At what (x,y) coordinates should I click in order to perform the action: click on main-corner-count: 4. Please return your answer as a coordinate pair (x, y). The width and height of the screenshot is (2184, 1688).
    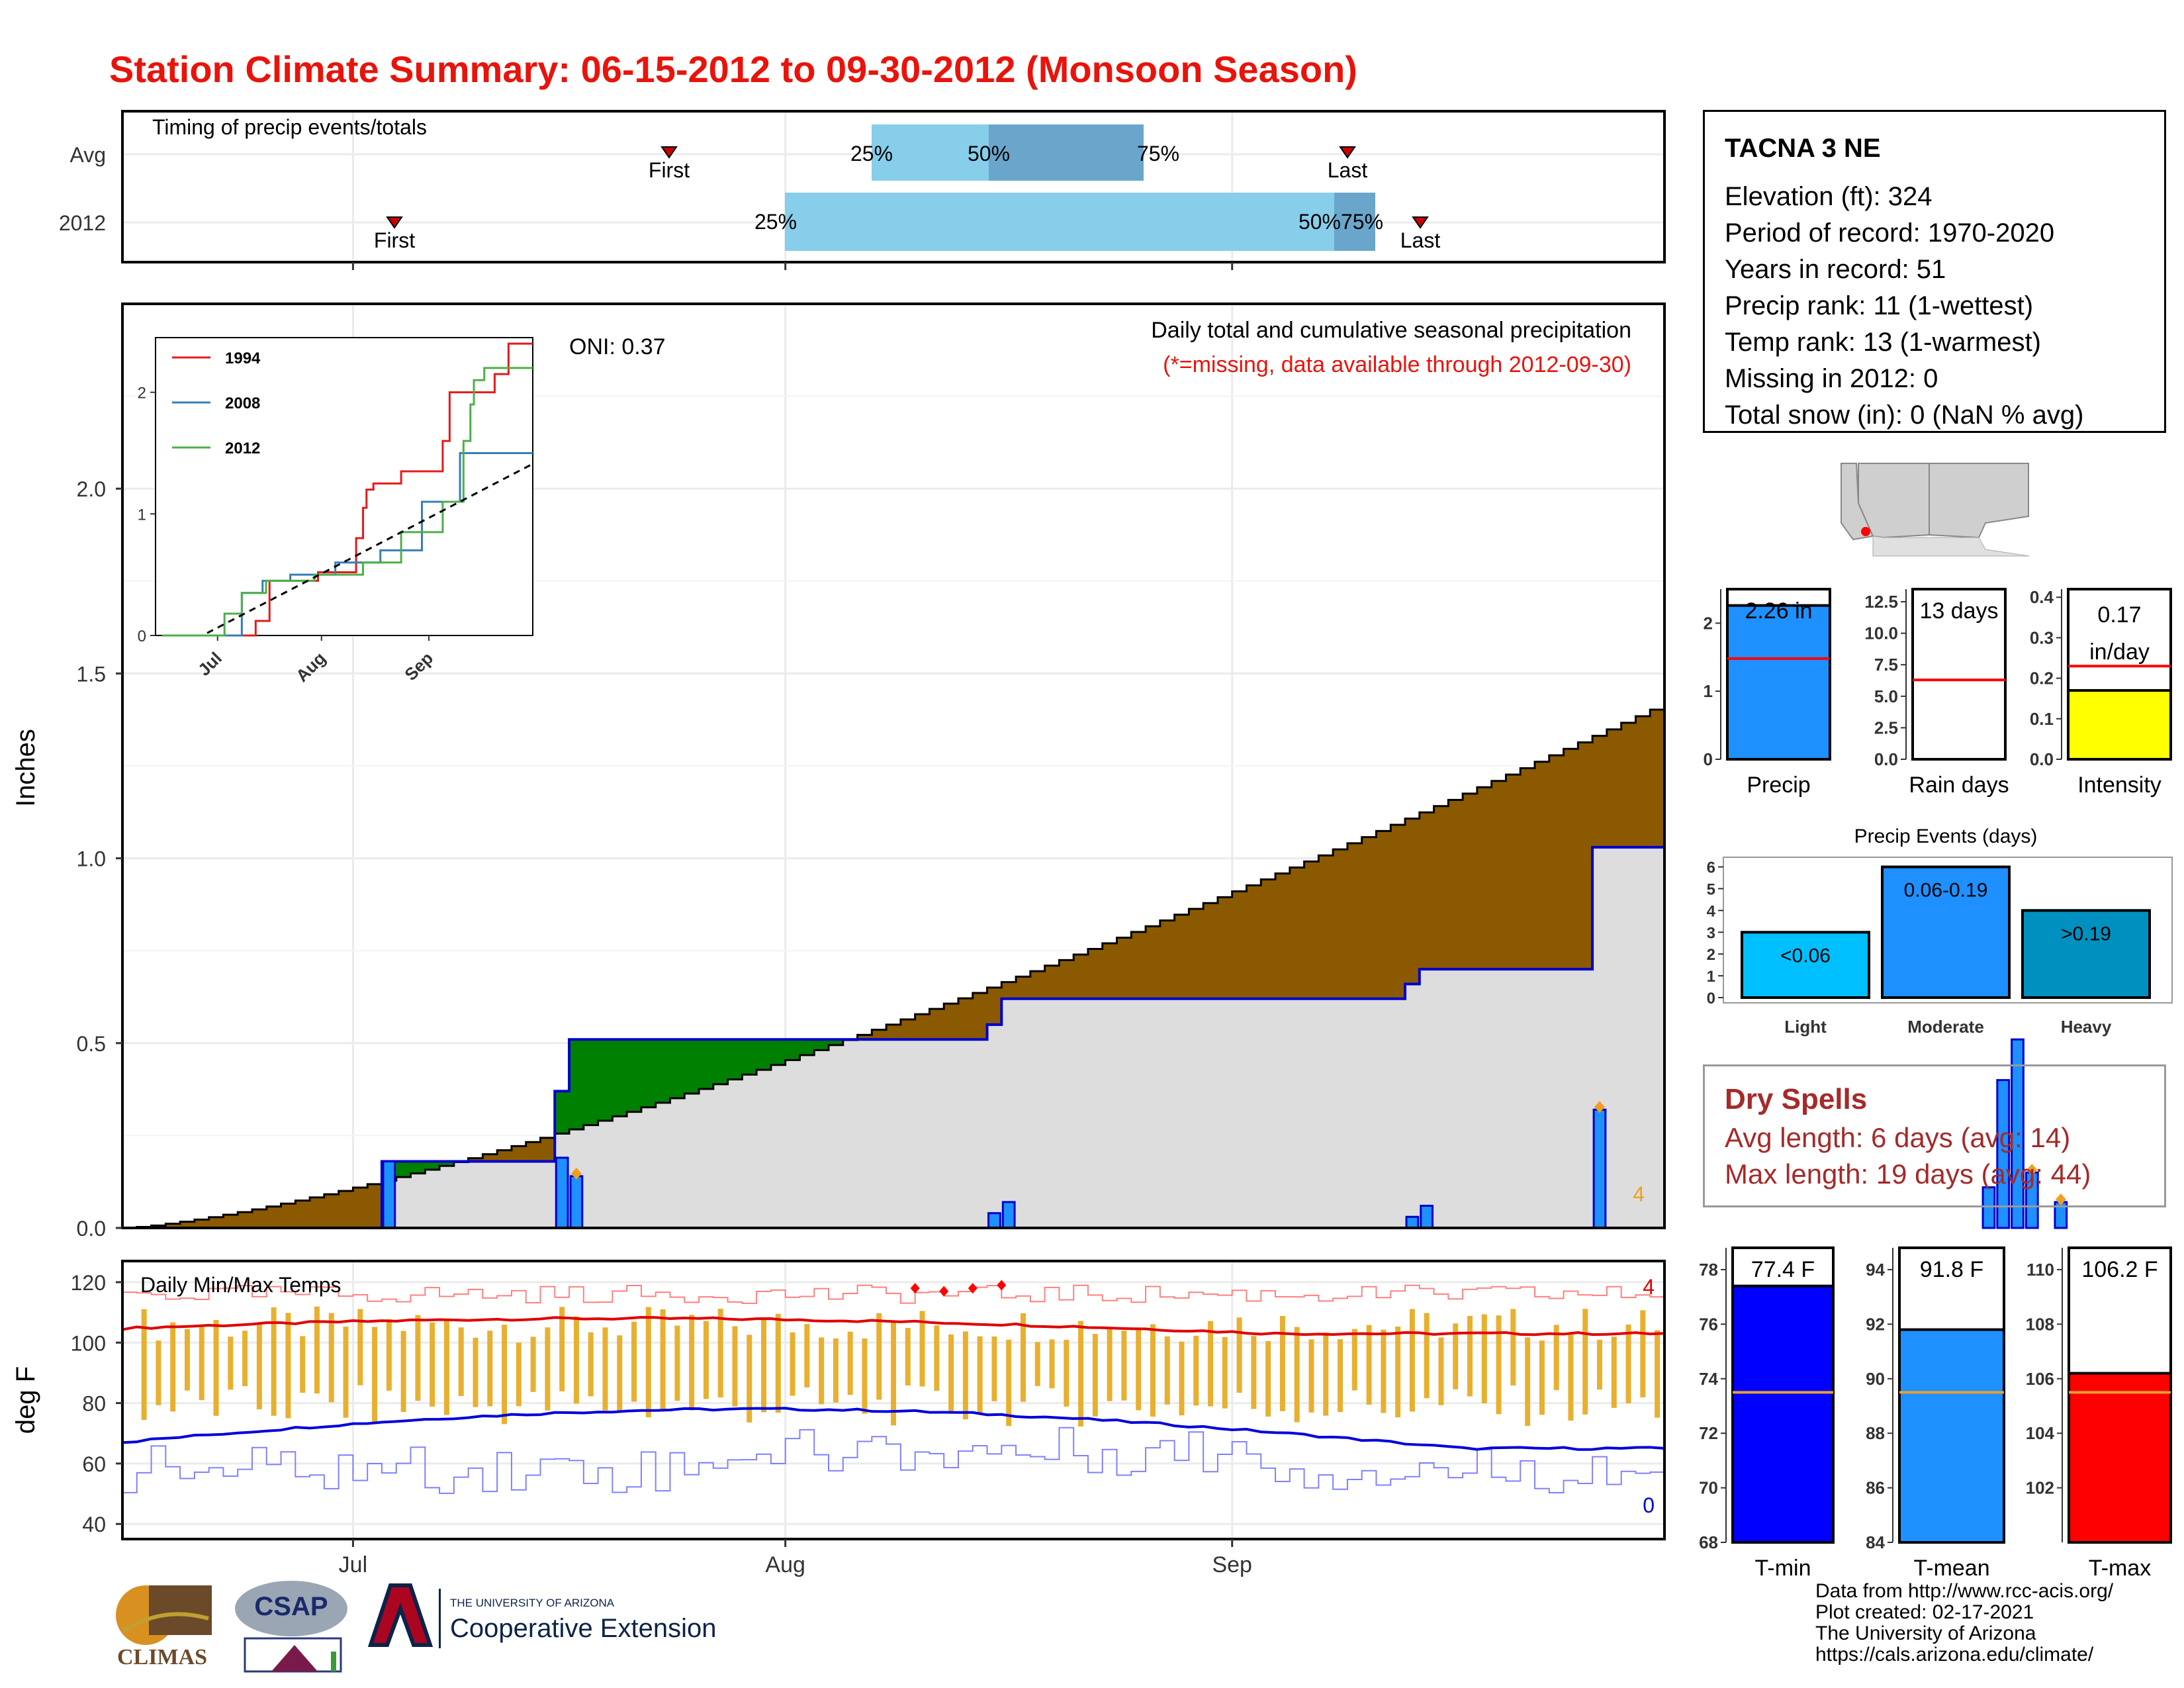
    Looking at the image, I should click on (1639, 1194).